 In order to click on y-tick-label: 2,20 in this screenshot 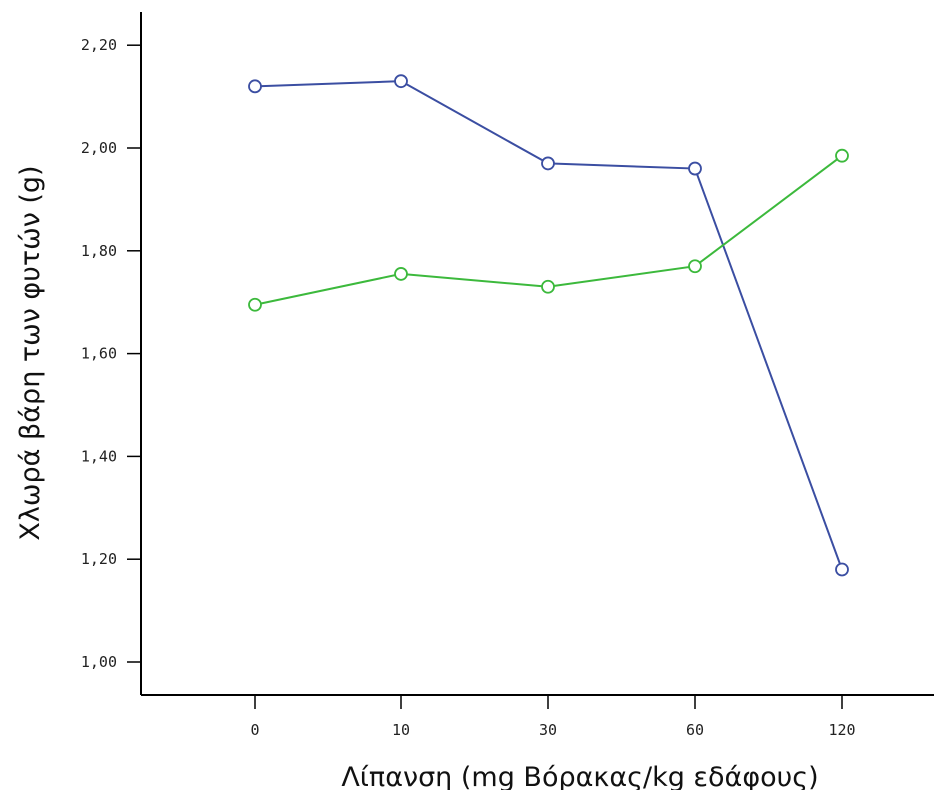, I will do `click(99, 45)`.